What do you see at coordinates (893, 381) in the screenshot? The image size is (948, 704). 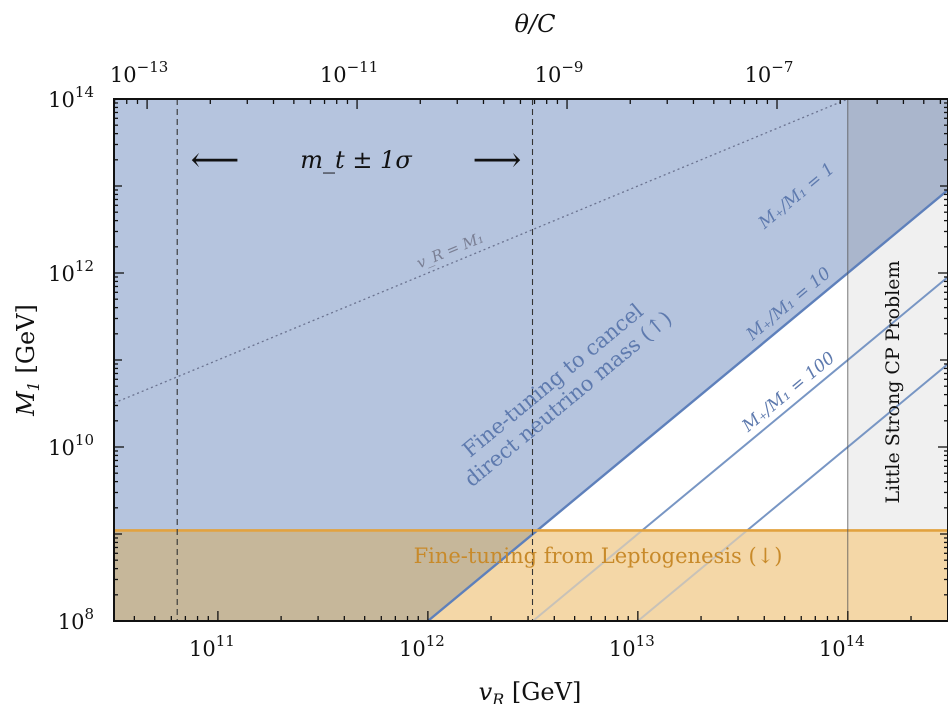 I see `annotation-strong-cp: Little Strong CP Problem` at bounding box center [893, 381].